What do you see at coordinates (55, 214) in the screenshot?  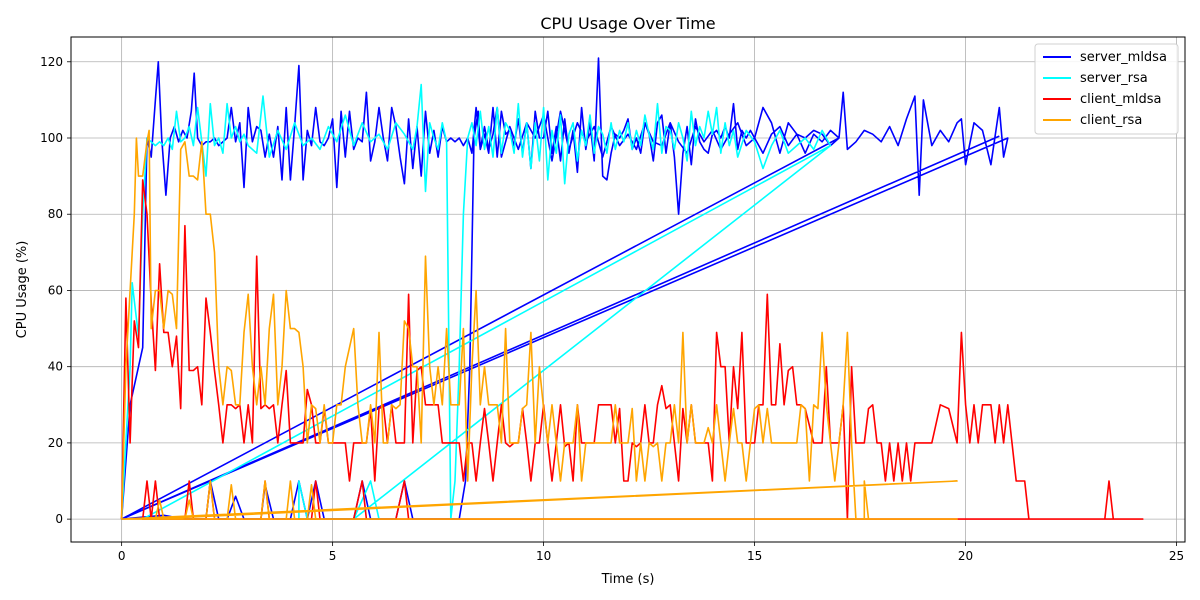 I see `y-tick-label: 80` at bounding box center [55, 214].